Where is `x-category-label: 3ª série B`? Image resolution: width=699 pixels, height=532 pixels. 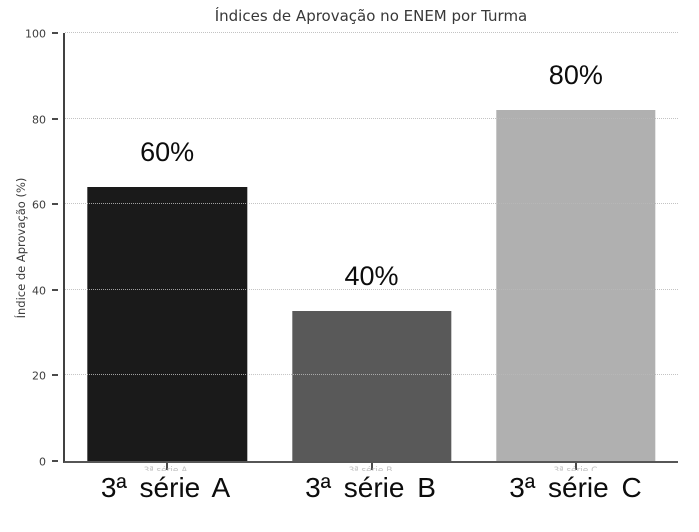
x-category-label: 3ª série B is located at coordinates (370, 487).